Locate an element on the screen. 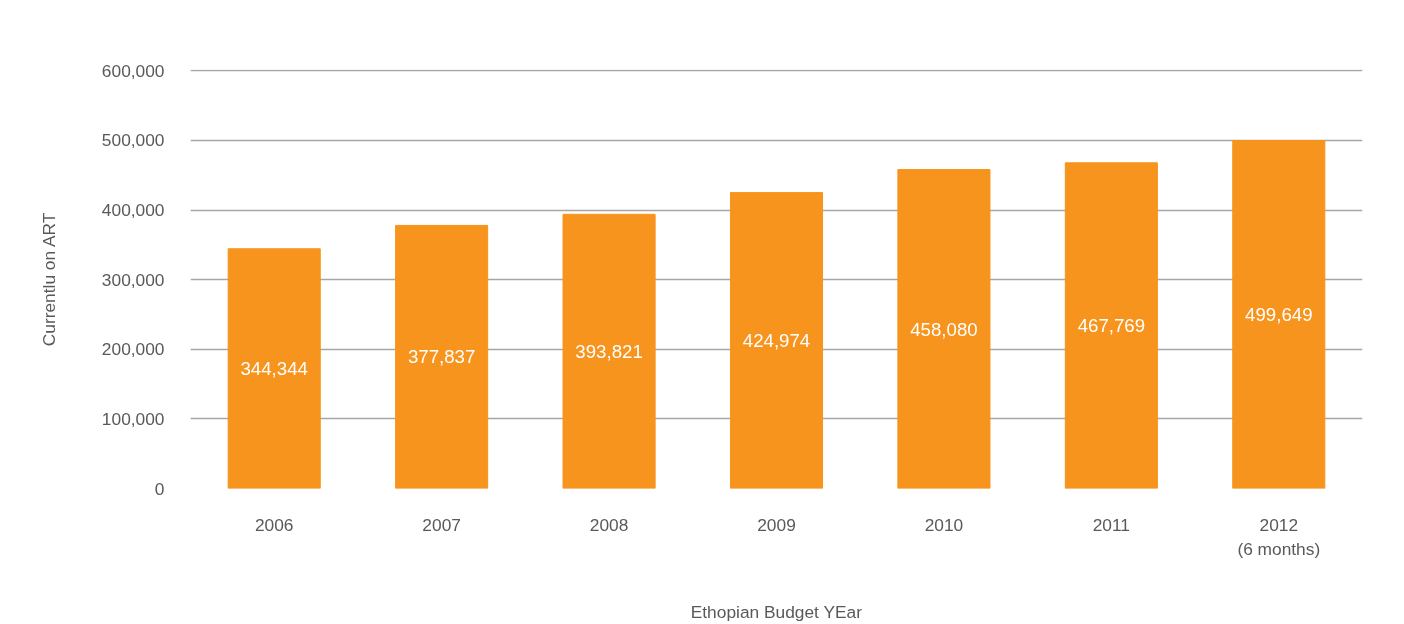  y-tick-label: 200,000 is located at coordinates (133, 349).